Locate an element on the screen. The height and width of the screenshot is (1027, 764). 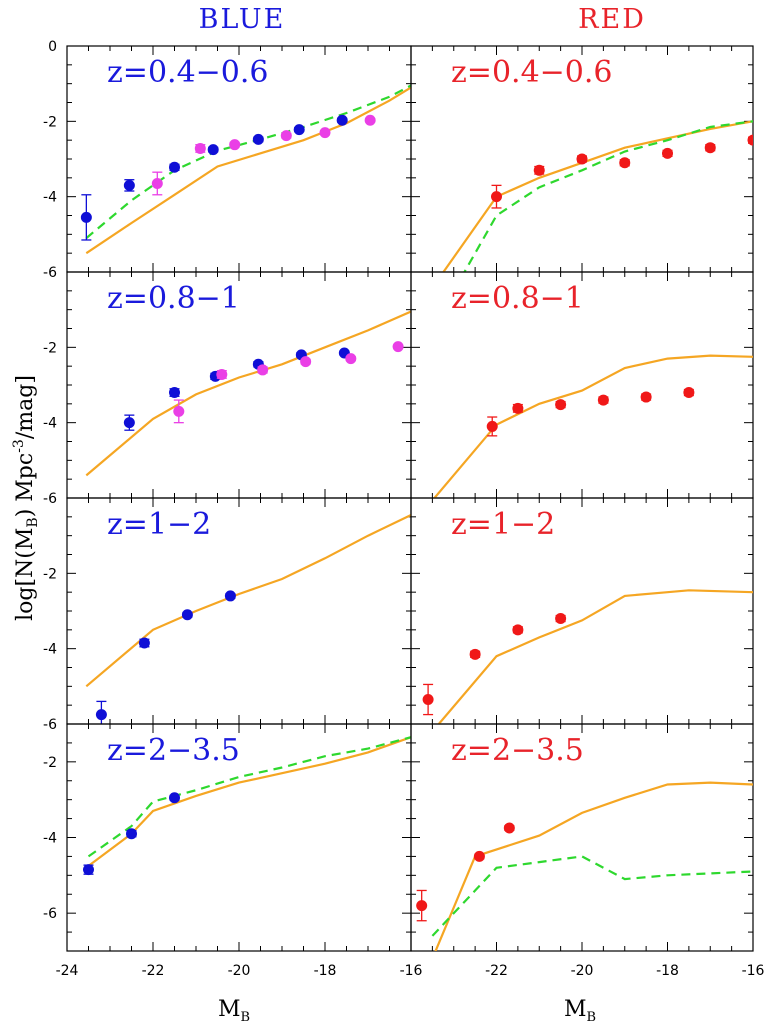
panel-1: -6 -4 -2 0 z=0.4−0.6 is located at coordinates (227, 160).